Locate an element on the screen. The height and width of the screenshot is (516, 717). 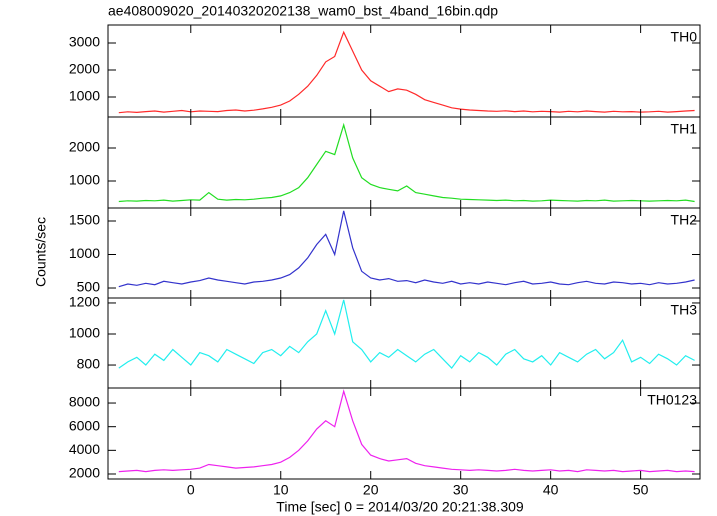
y-axis-label: Counts/sec is located at coordinates (41, 252).